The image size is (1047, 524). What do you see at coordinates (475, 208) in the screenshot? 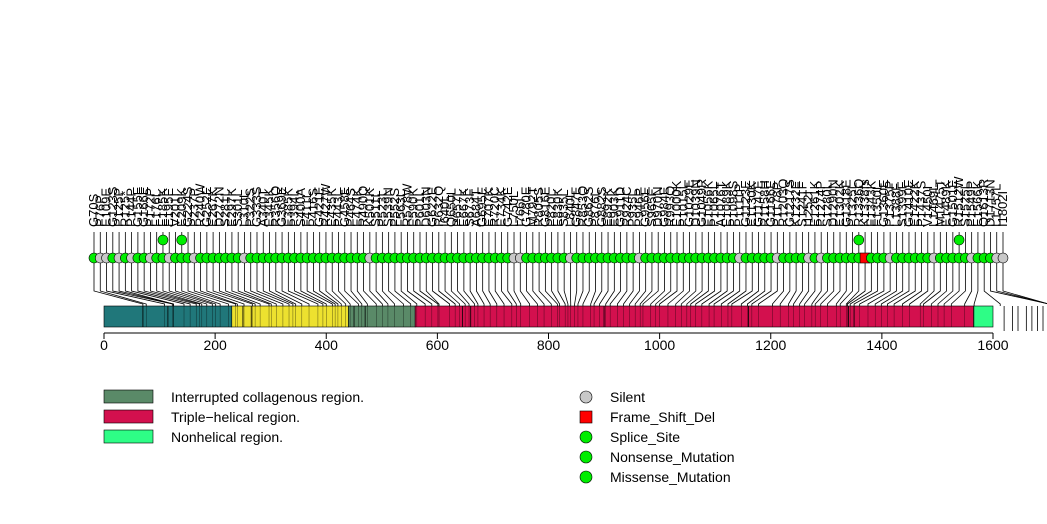
I see `mutation-label: A684T` at bounding box center [475, 208].